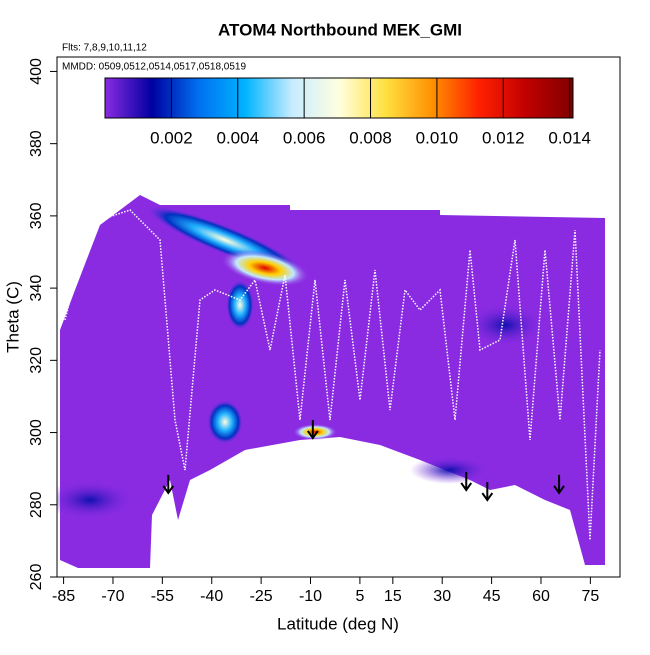  Describe the element at coordinates (359, 596) in the screenshot. I see `x-tick-label: 5` at that location.